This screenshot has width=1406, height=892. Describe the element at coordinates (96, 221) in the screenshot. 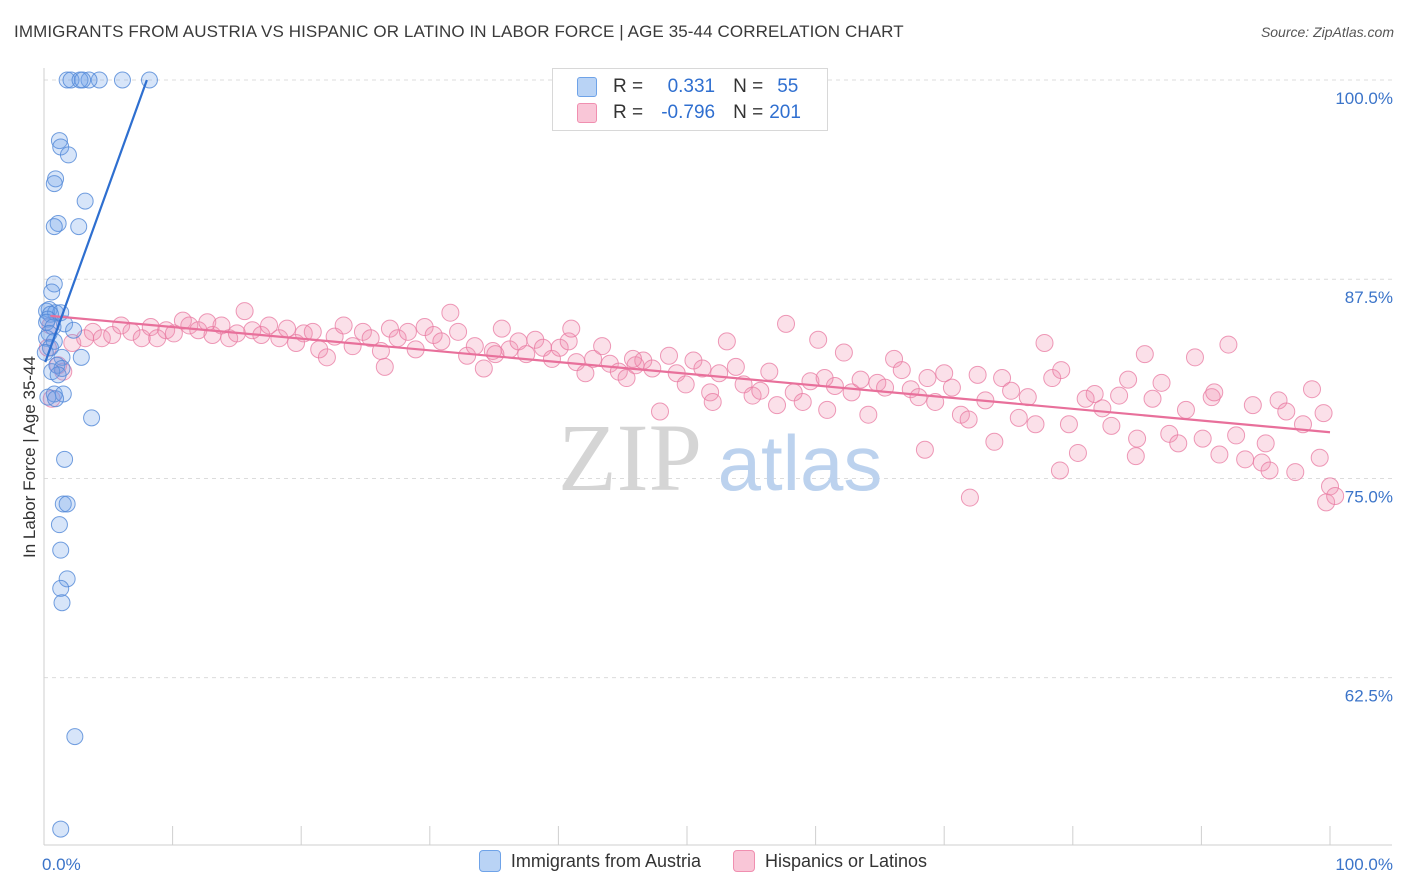

I see `trend-line-austria` at that location.